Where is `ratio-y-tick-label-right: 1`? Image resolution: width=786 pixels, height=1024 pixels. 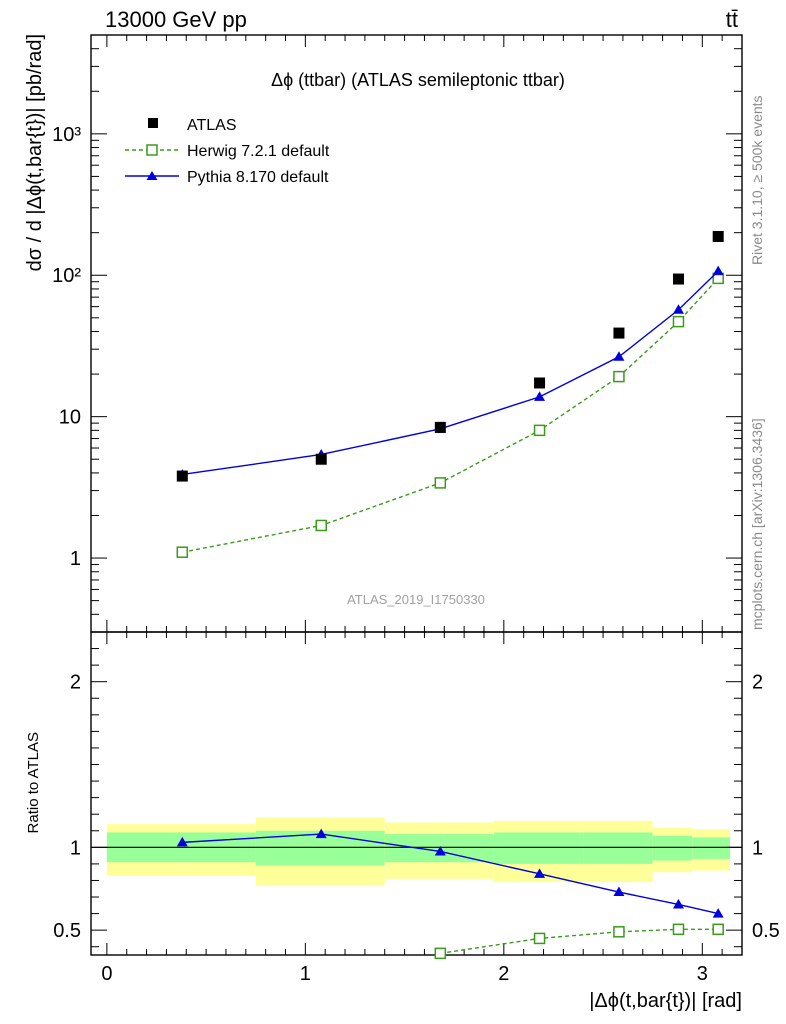 ratio-y-tick-label-right: 1 is located at coordinates (757, 848).